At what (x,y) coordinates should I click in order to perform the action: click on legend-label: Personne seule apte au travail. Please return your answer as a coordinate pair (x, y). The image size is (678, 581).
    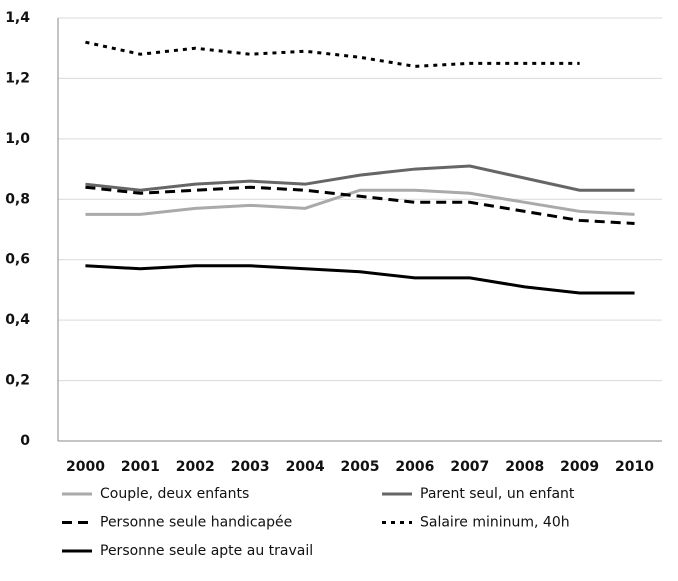
    Looking at the image, I should click on (206, 551).